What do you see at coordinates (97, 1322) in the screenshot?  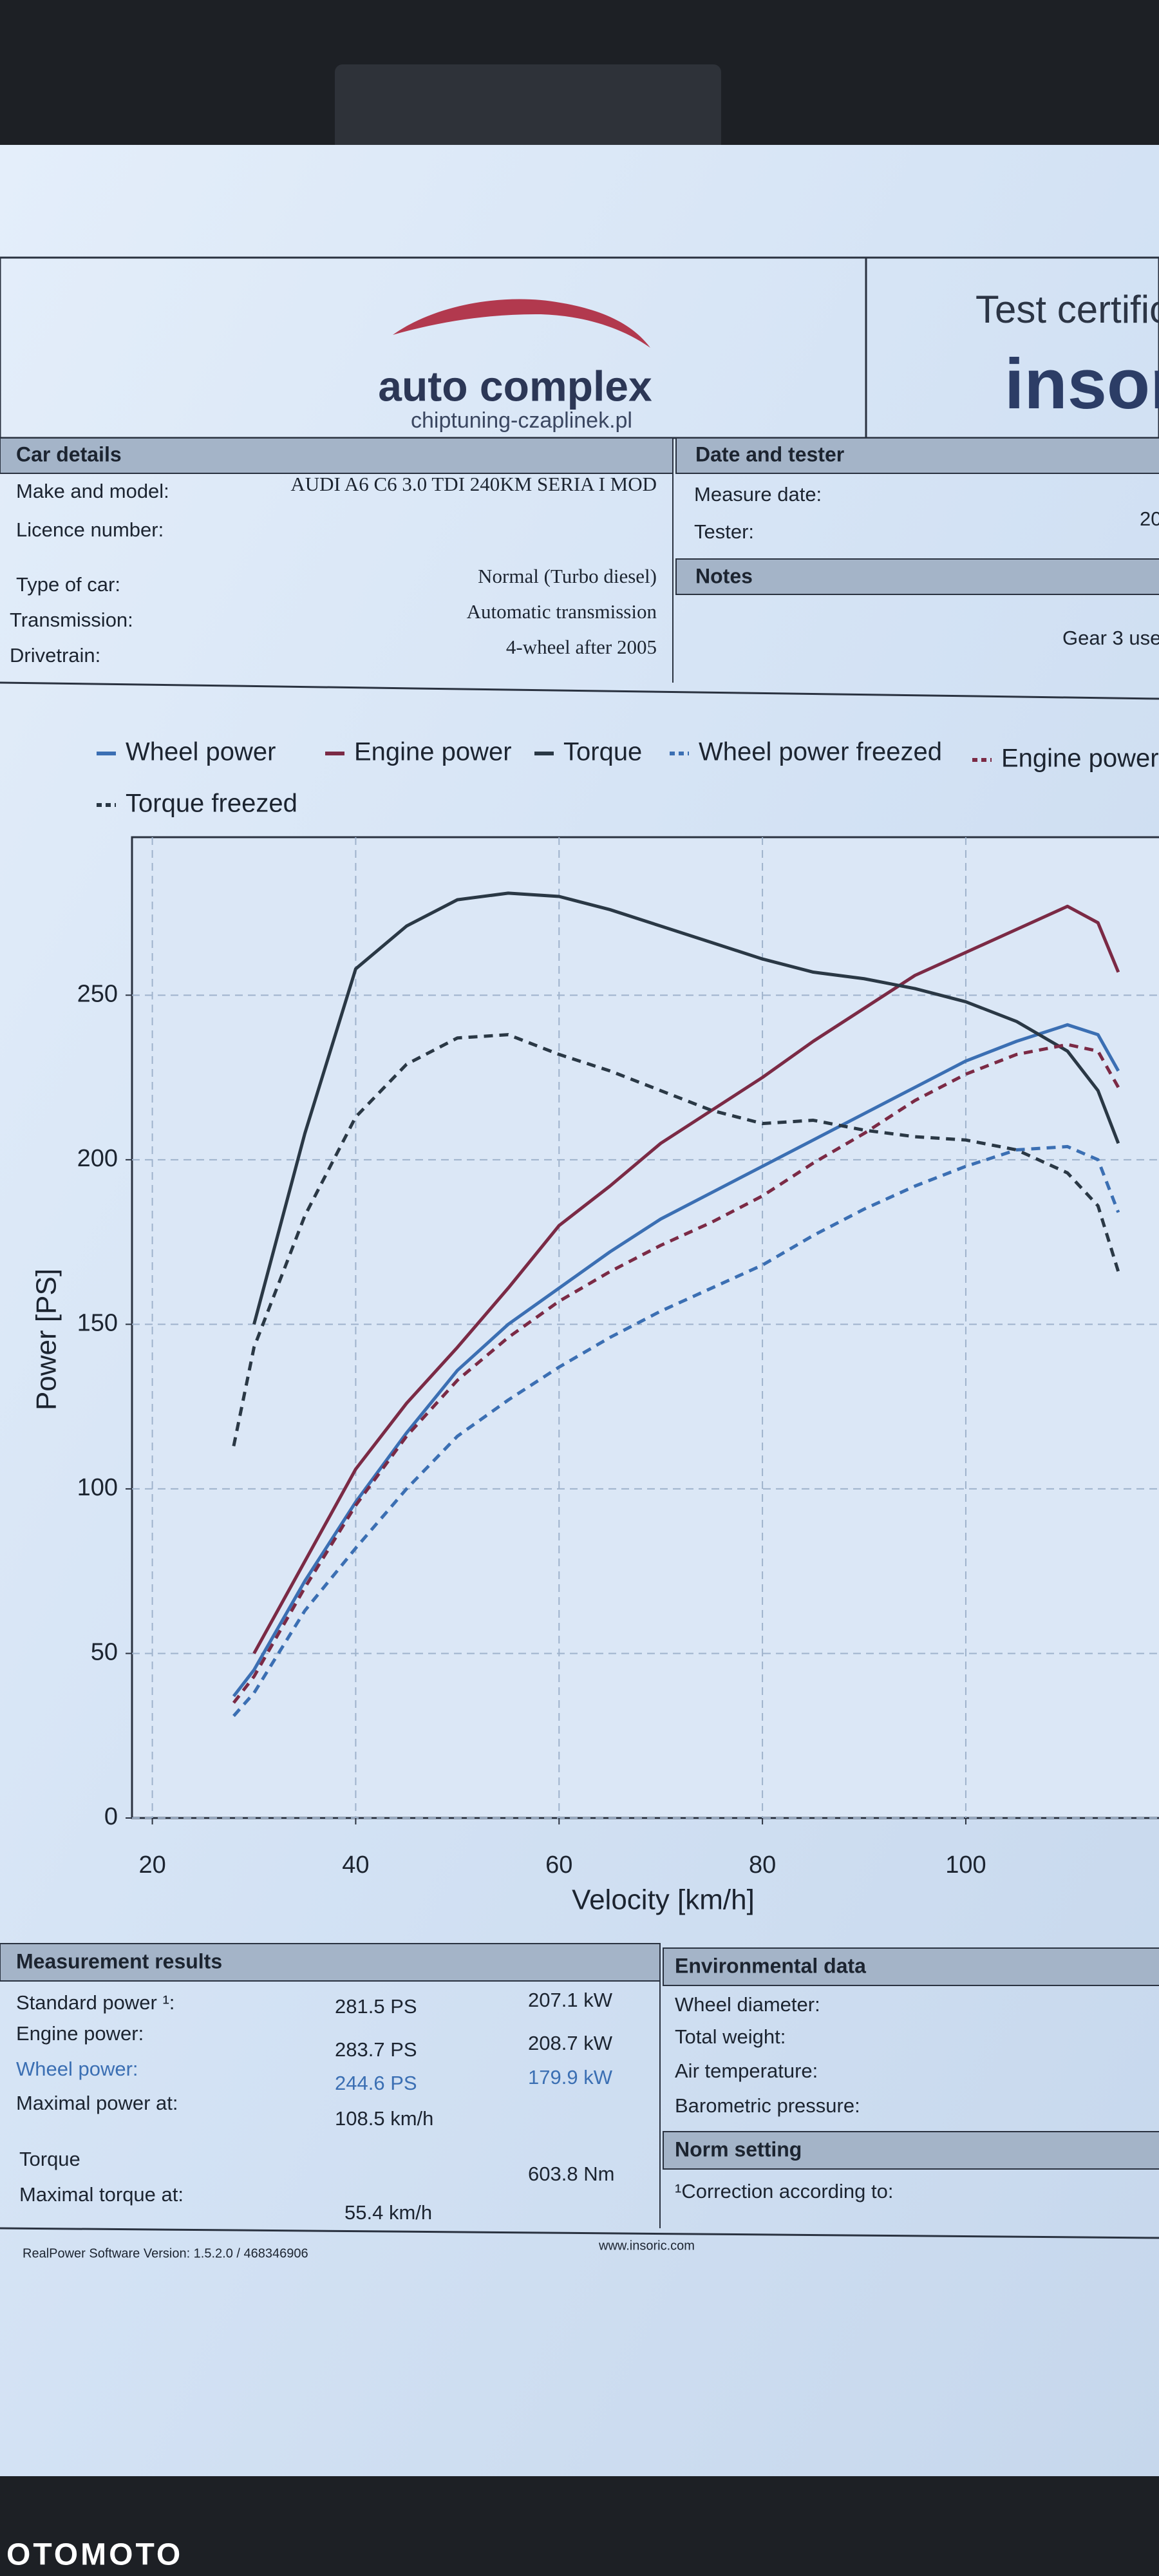 I see `y-tick-label: 150` at bounding box center [97, 1322].